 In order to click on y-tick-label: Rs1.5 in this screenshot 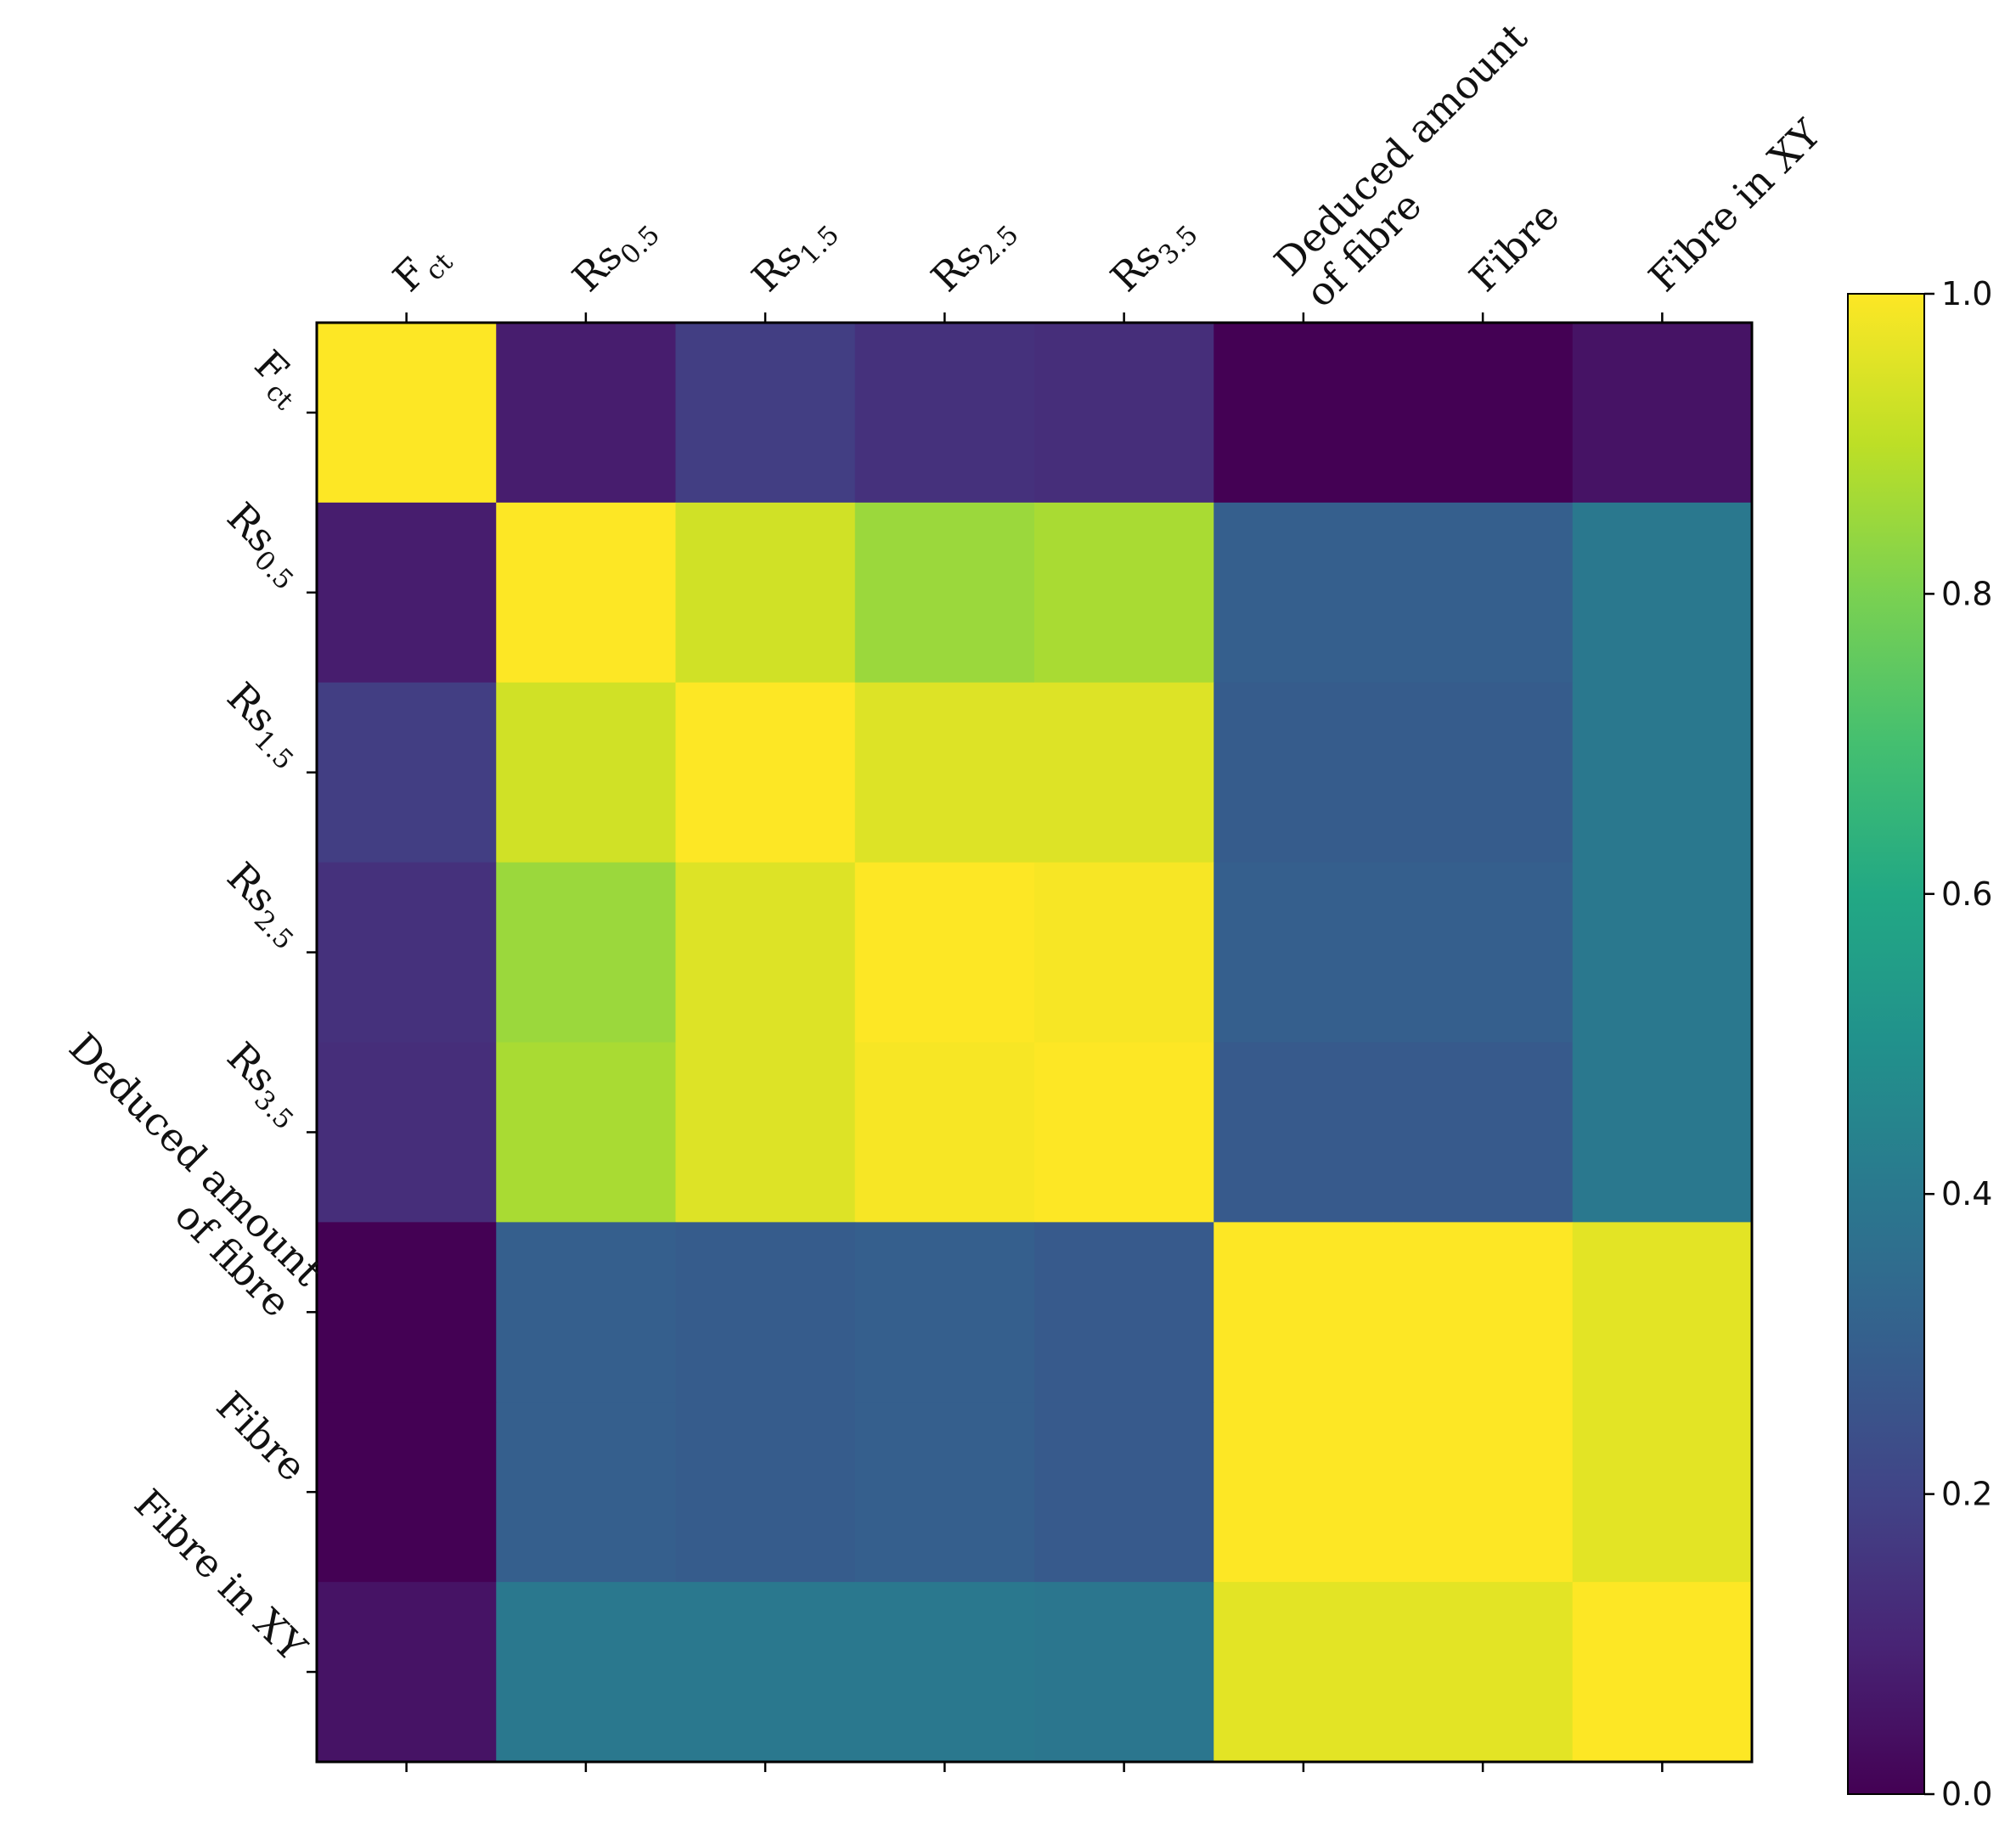, I will do `click(264, 724)`.